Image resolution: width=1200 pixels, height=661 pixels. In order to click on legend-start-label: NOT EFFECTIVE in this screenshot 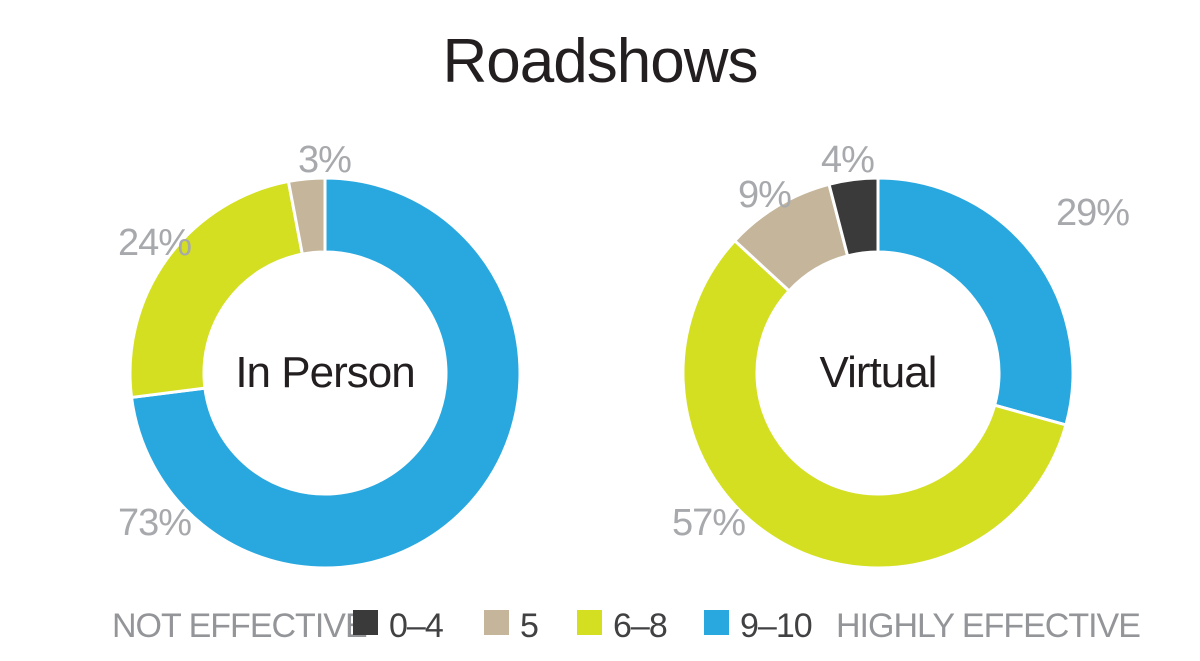, I will do `click(239, 626)`.